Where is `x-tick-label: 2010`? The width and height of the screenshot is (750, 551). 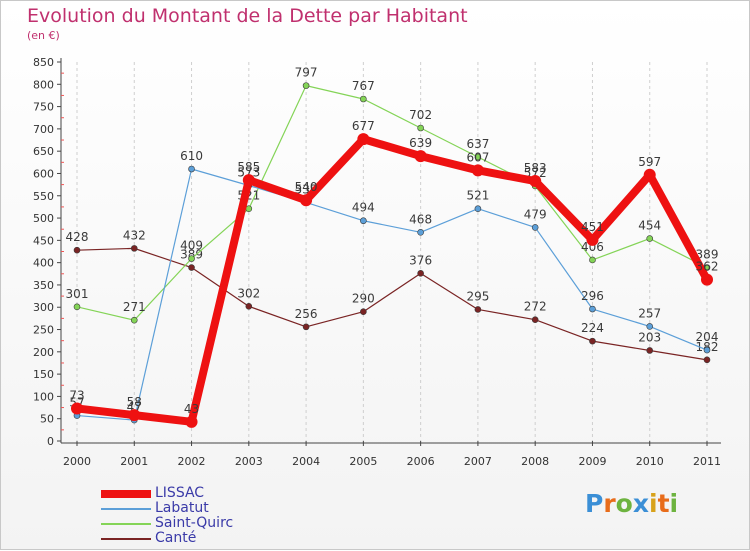 x-tick-label: 2010 is located at coordinates (650, 461).